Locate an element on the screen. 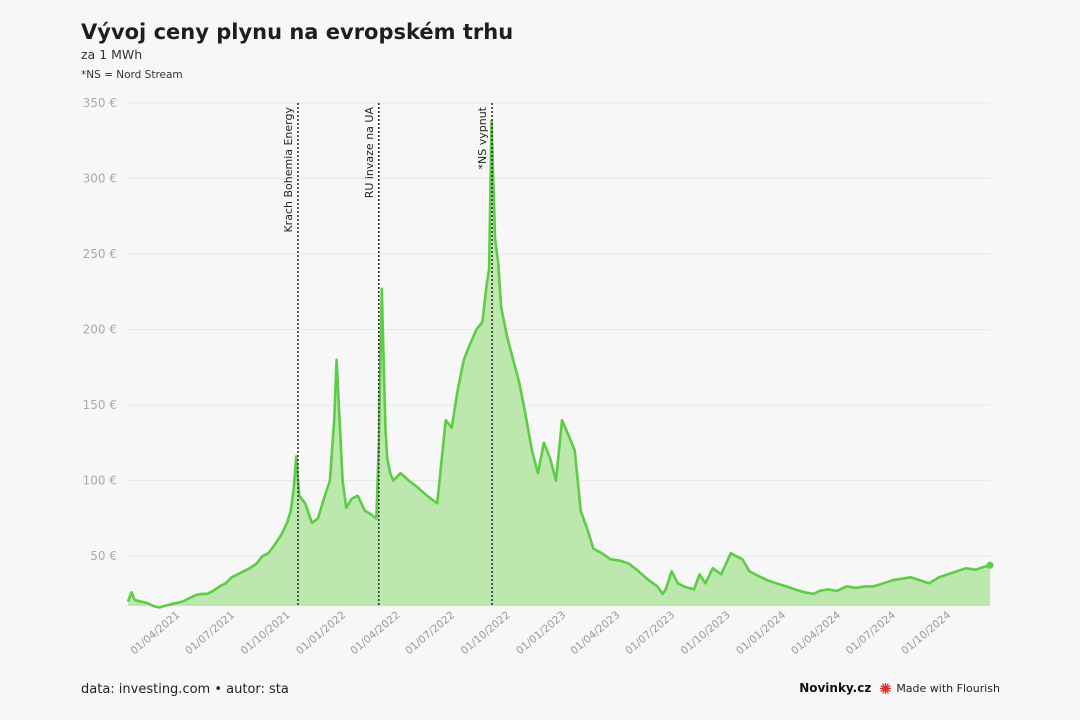  flourish-icon is located at coordinates (886, 688).